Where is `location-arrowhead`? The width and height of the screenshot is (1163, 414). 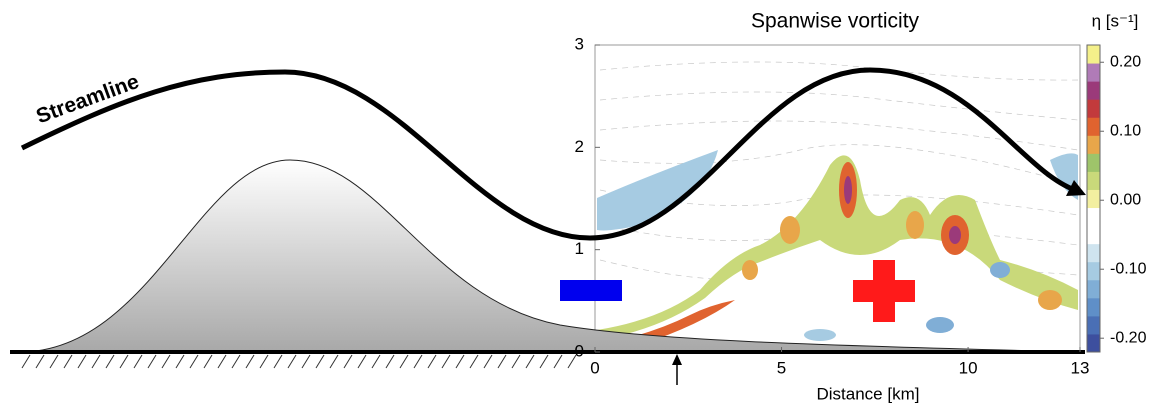
location-arrowhead is located at coordinates (677, 359).